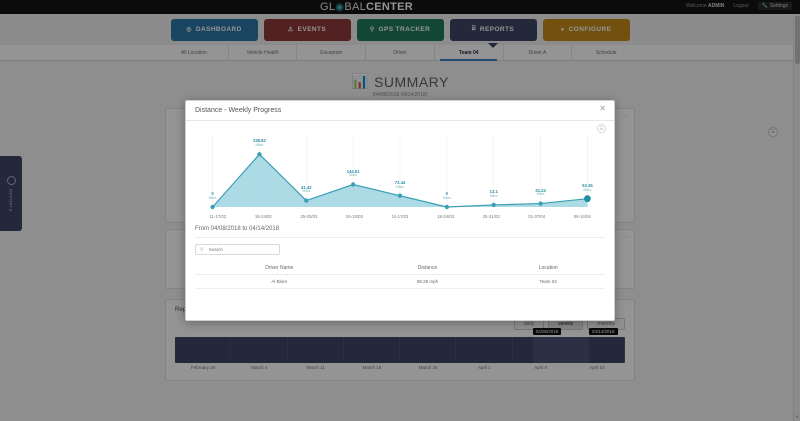  Describe the element at coordinates (202, 249) in the screenshot. I see `search-icon: ⚲` at that location.